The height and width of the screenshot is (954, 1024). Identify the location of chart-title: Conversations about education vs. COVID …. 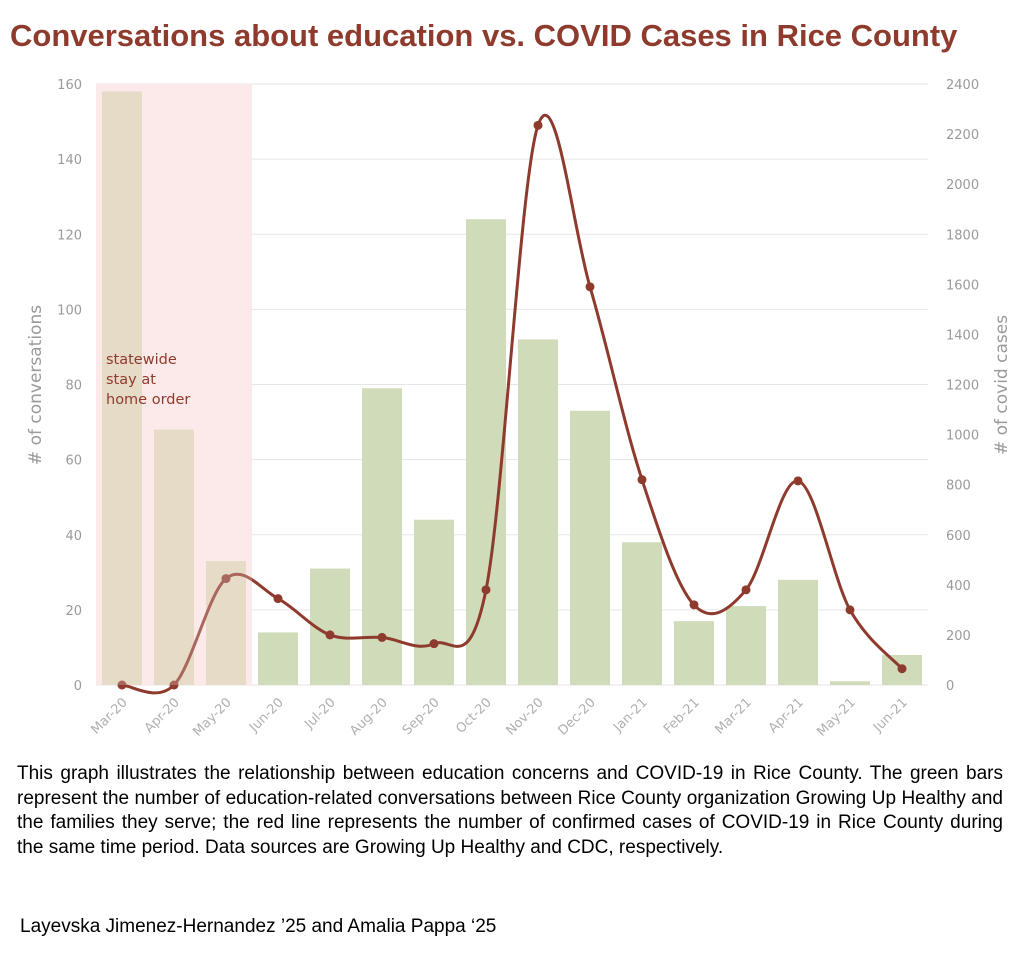
(484, 35).